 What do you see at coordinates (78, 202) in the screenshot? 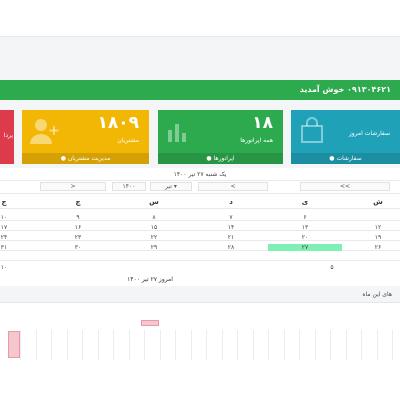
I see `weekday-wed: چ` at bounding box center [78, 202].